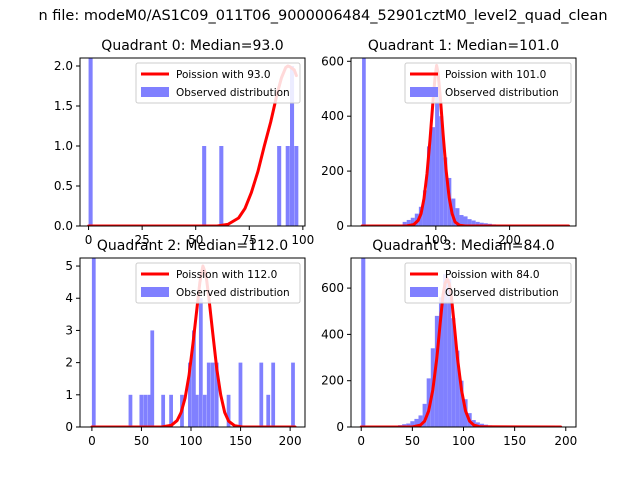  What do you see at coordinates (69, 363) in the screenshot?
I see `y-tick-label: 2` at bounding box center [69, 363].